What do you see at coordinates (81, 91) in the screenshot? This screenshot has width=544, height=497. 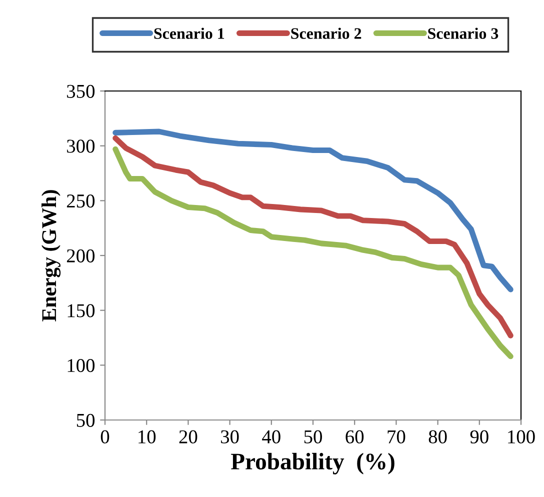 I see `y-tick-label: 350` at bounding box center [81, 91].